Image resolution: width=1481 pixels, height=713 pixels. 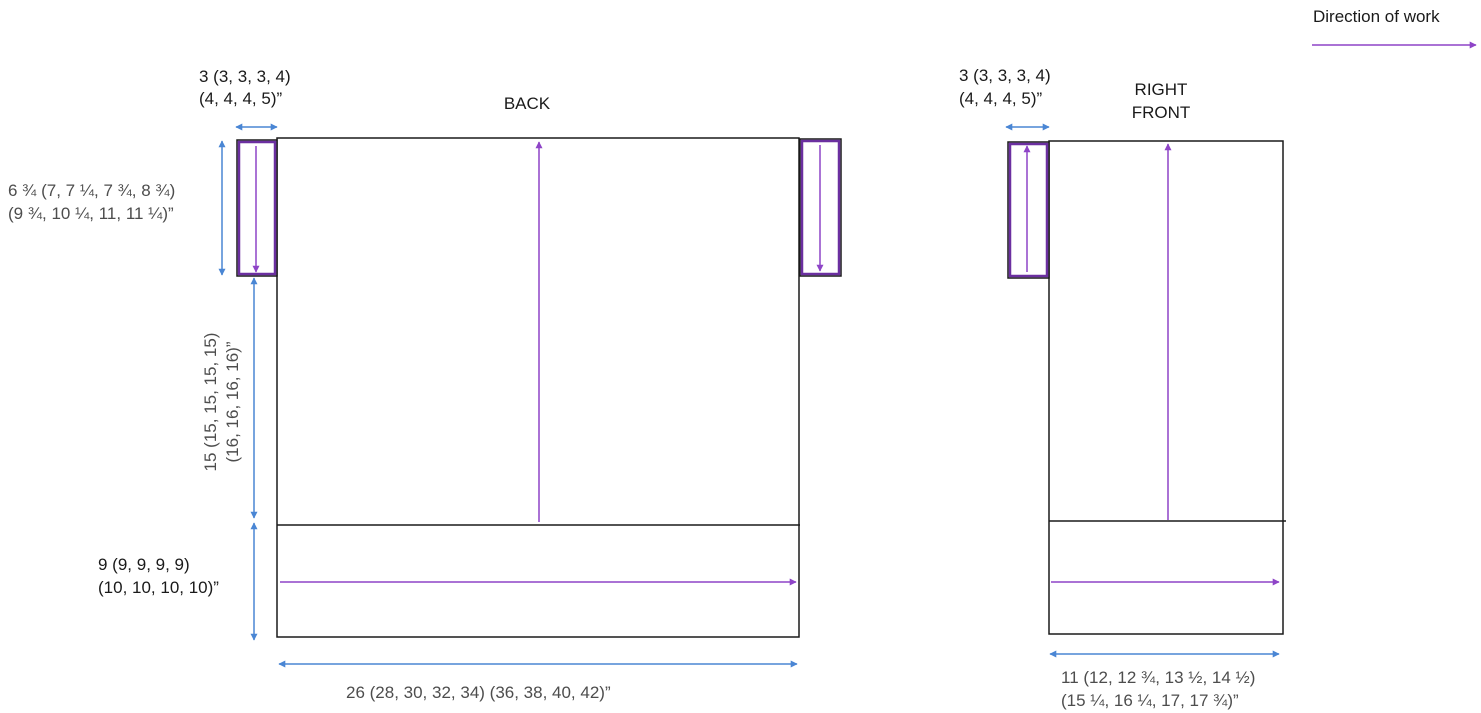 I want to click on right-front-cuff-width-label-line2: (4, 4, 4, 5)”, so click(x=1000, y=98).